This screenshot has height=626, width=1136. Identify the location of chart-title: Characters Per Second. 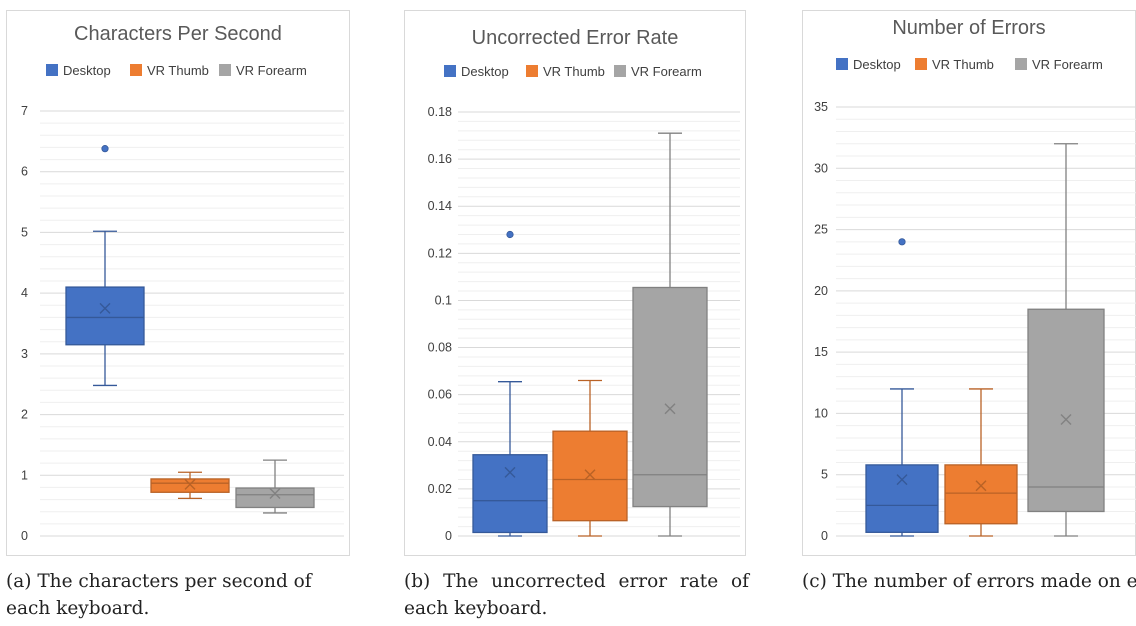
(178, 34).